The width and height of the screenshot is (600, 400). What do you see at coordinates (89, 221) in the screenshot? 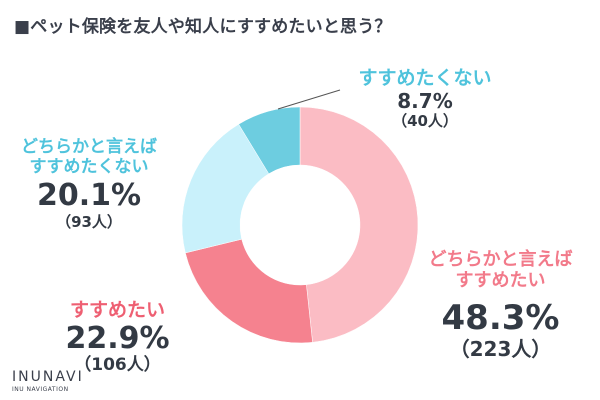
I see `count-label: （93人）` at bounding box center [89, 221].